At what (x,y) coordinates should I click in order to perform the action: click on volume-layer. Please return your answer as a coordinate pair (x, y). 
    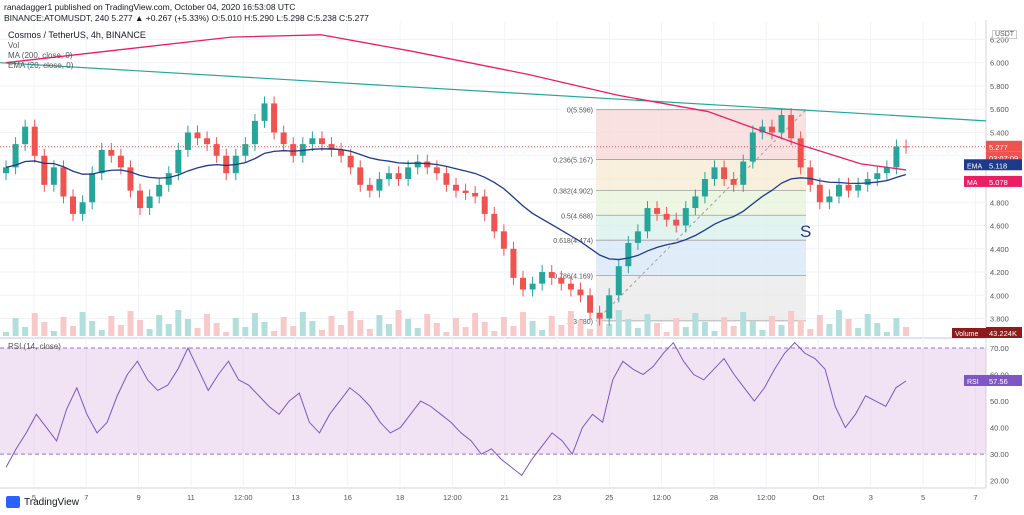
    Looking at the image, I should click on (456, 323).